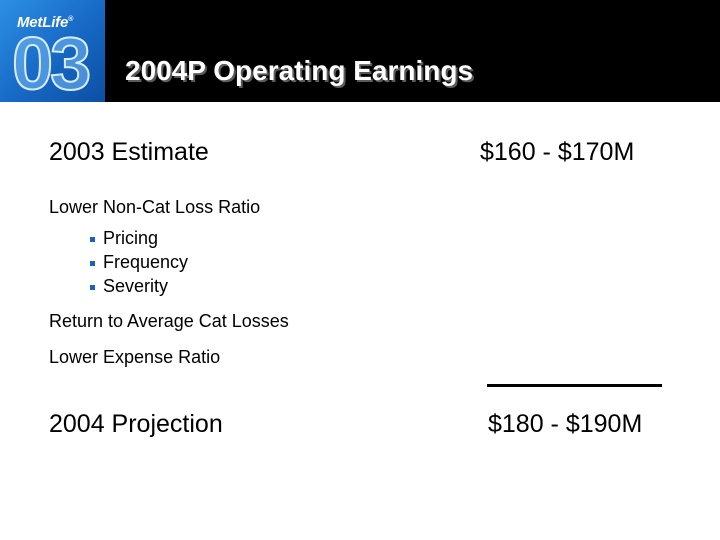 The image size is (720, 540). What do you see at coordinates (169, 321) in the screenshot?
I see `cat-losses-item: Return to Average Cat Losses` at bounding box center [169, 321].